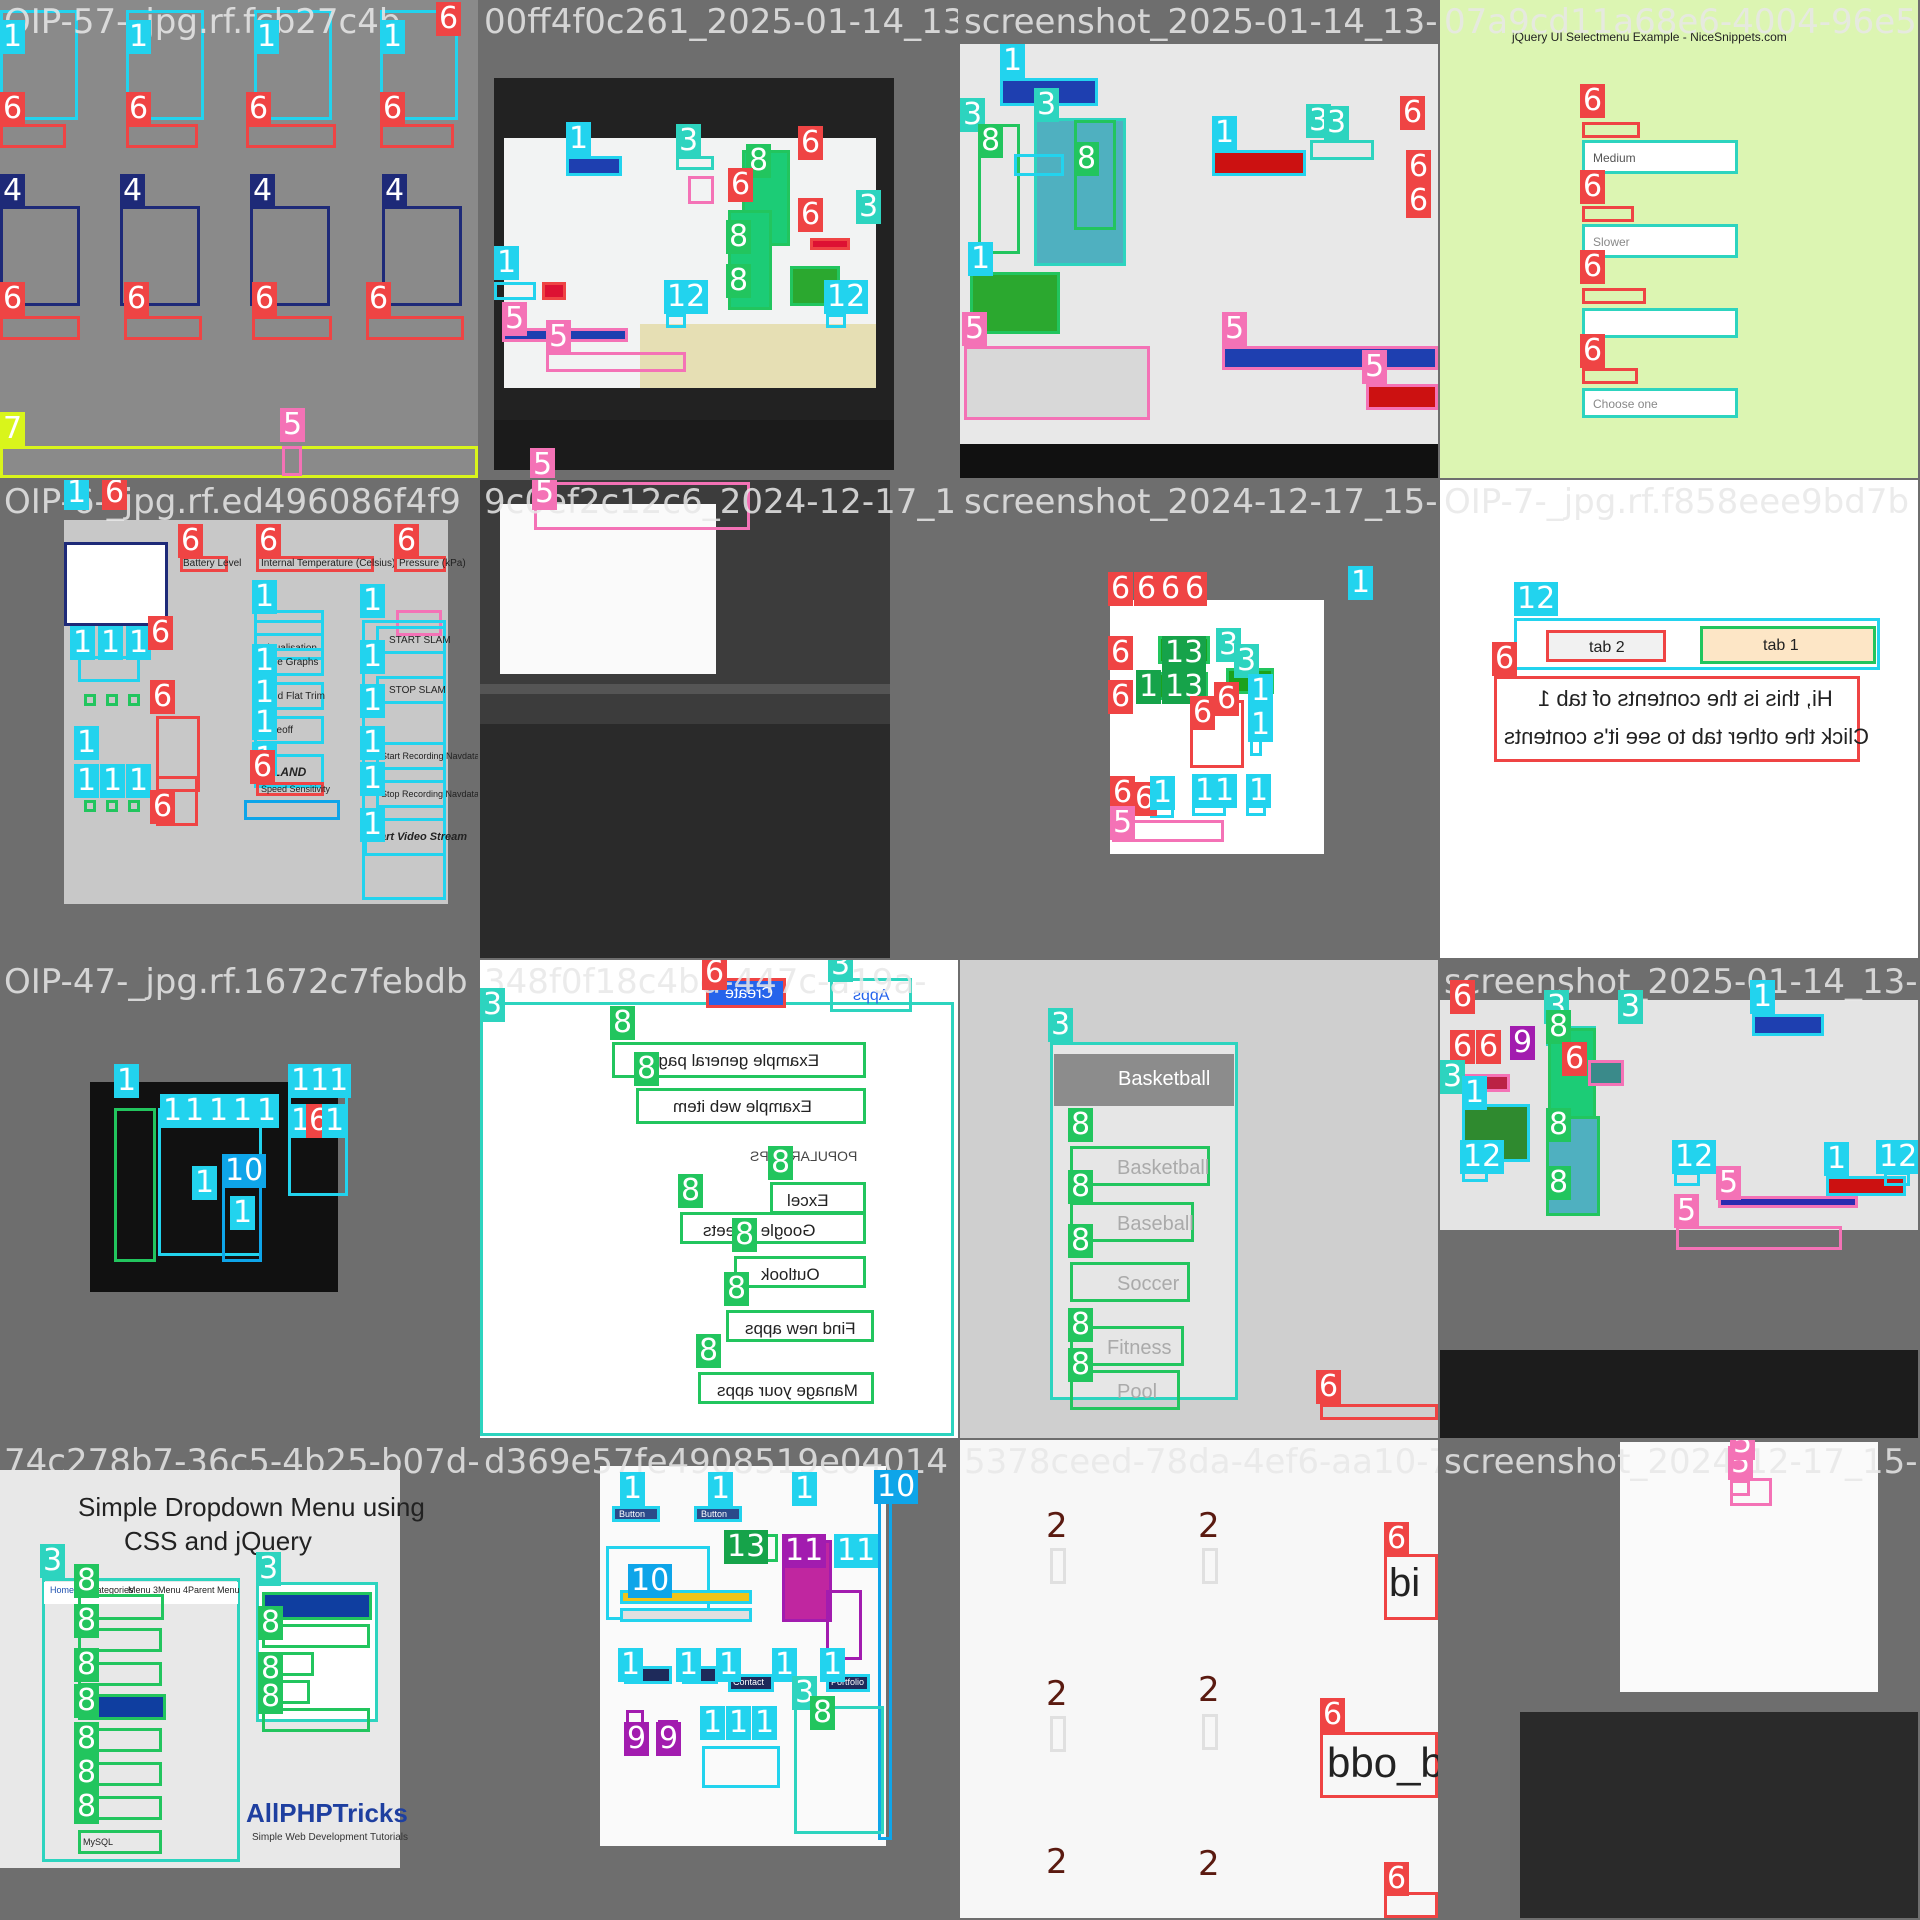 This screenshot has width=1920, height=1920. I want to click on list-item: Soccer, so click(1130, 1282).